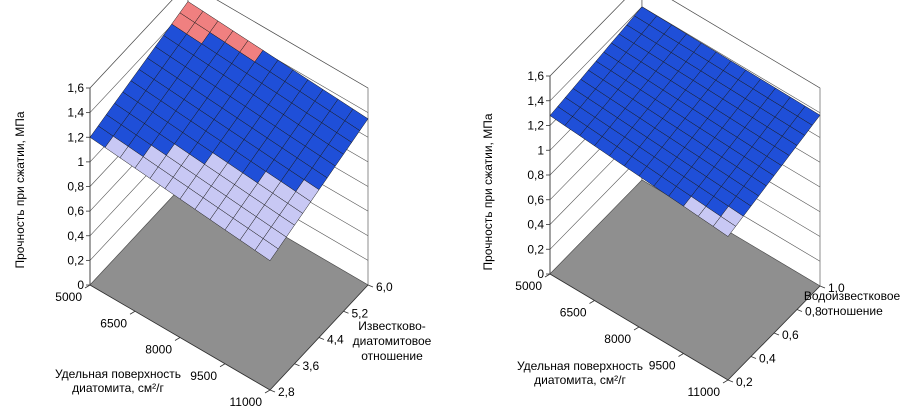 Image resolution: width=916 pixels, height=415 pixels. What do you see at coordinates (335, 340) in the screenshot?
I see `y-tick-label: 4,4` at bounding box center [335, 340].